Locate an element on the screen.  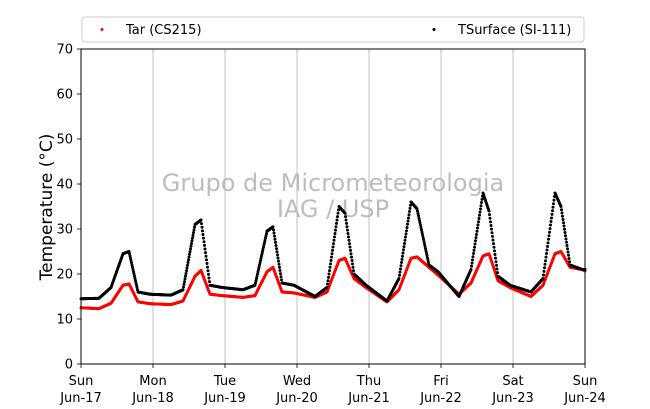
watermark: Grupo de Micrometeorologia IAG / USP is located at coordinates (333, 196).